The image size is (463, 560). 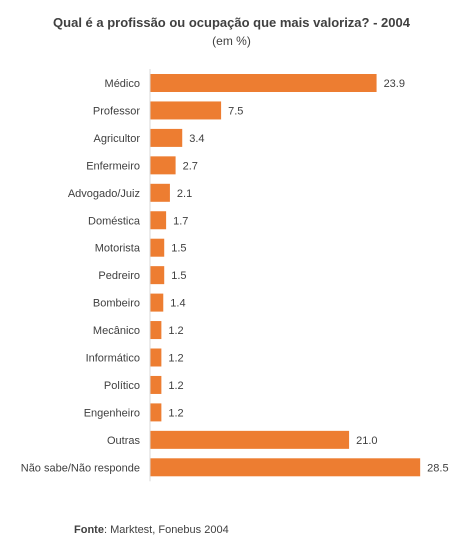 I want to click on category-label: Enfermeiro, so click(x=113, y=166).